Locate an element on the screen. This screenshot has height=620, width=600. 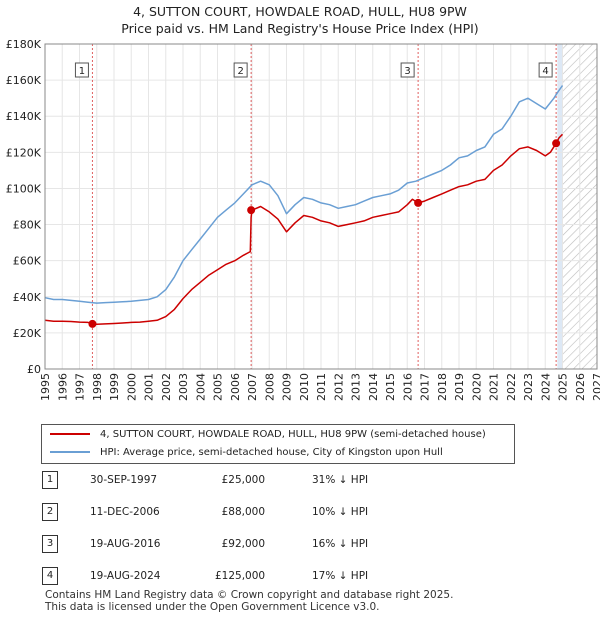
table-row: 1 30-SEP-1997 £25,000 31% ↓ HPI is located at coordinates (300, 480).